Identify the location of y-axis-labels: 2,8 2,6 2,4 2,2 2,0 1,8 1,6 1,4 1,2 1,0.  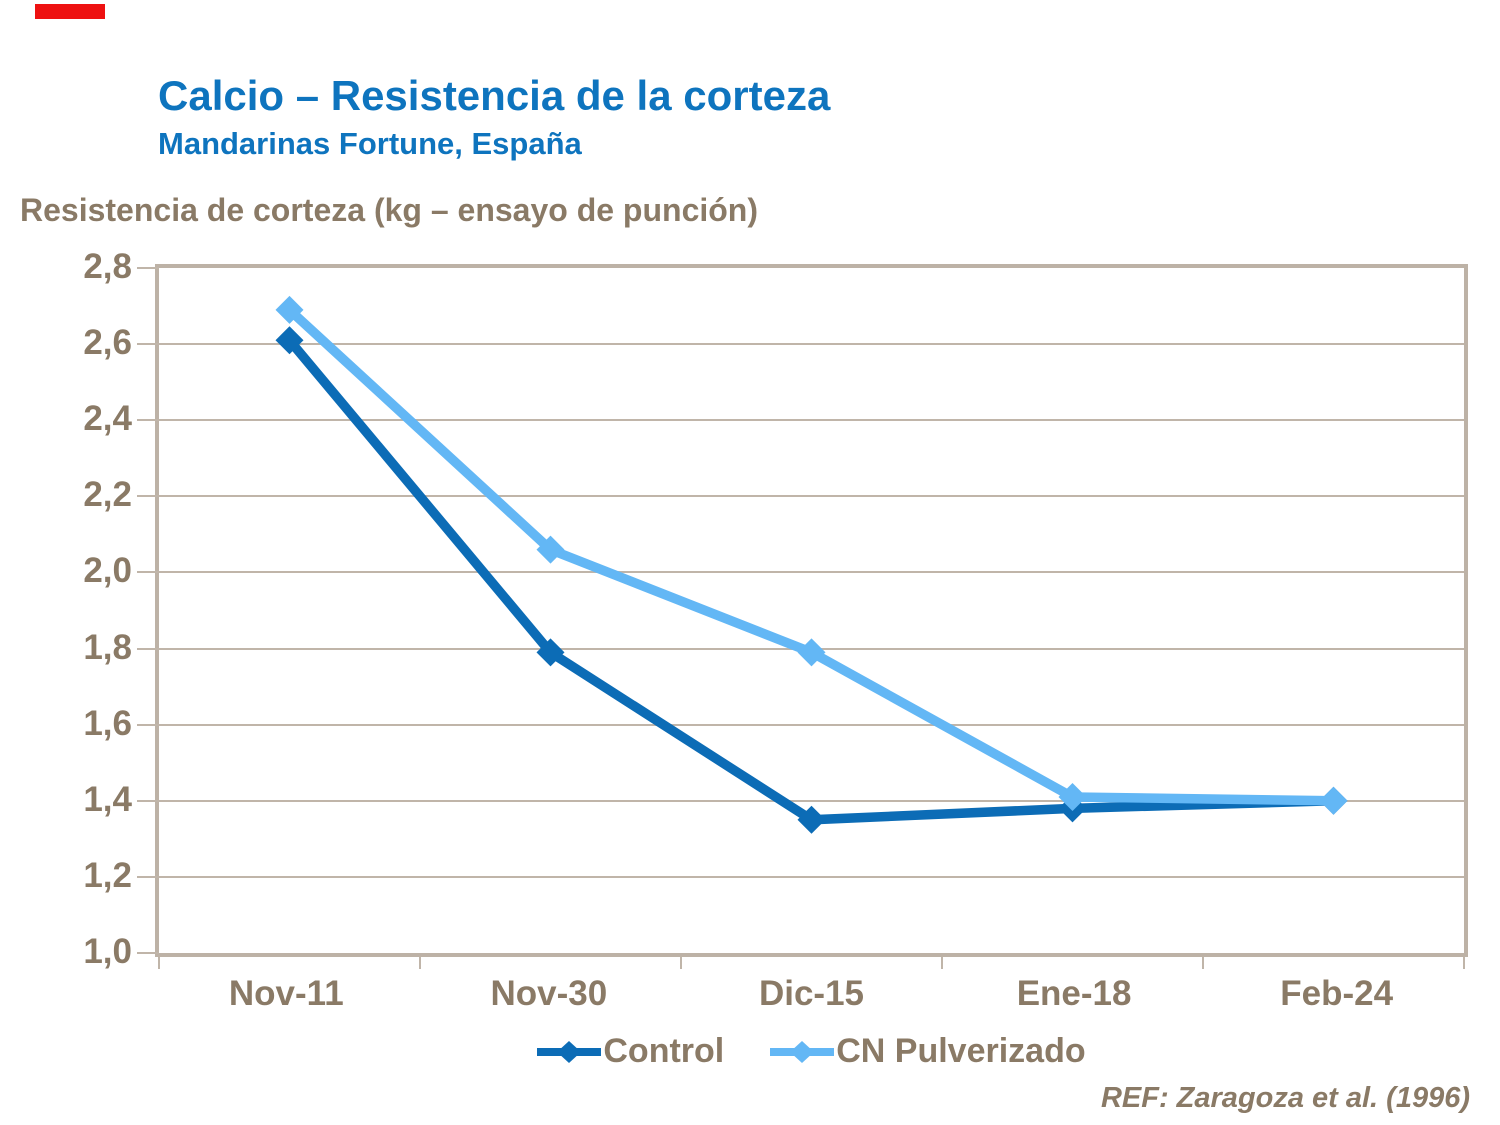
(66, 609).